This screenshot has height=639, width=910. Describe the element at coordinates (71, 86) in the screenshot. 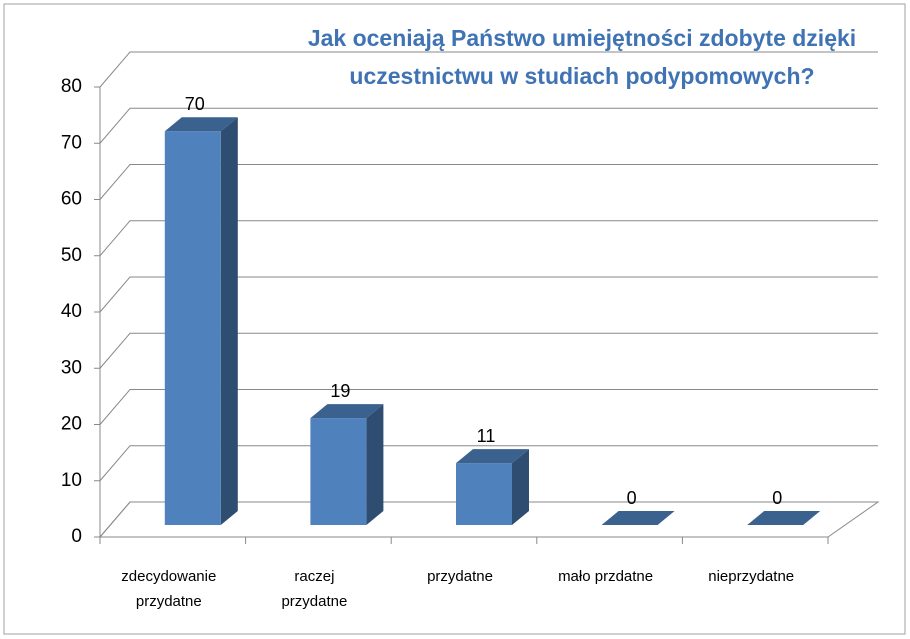

I see `y-tick-label: 80` at that location.